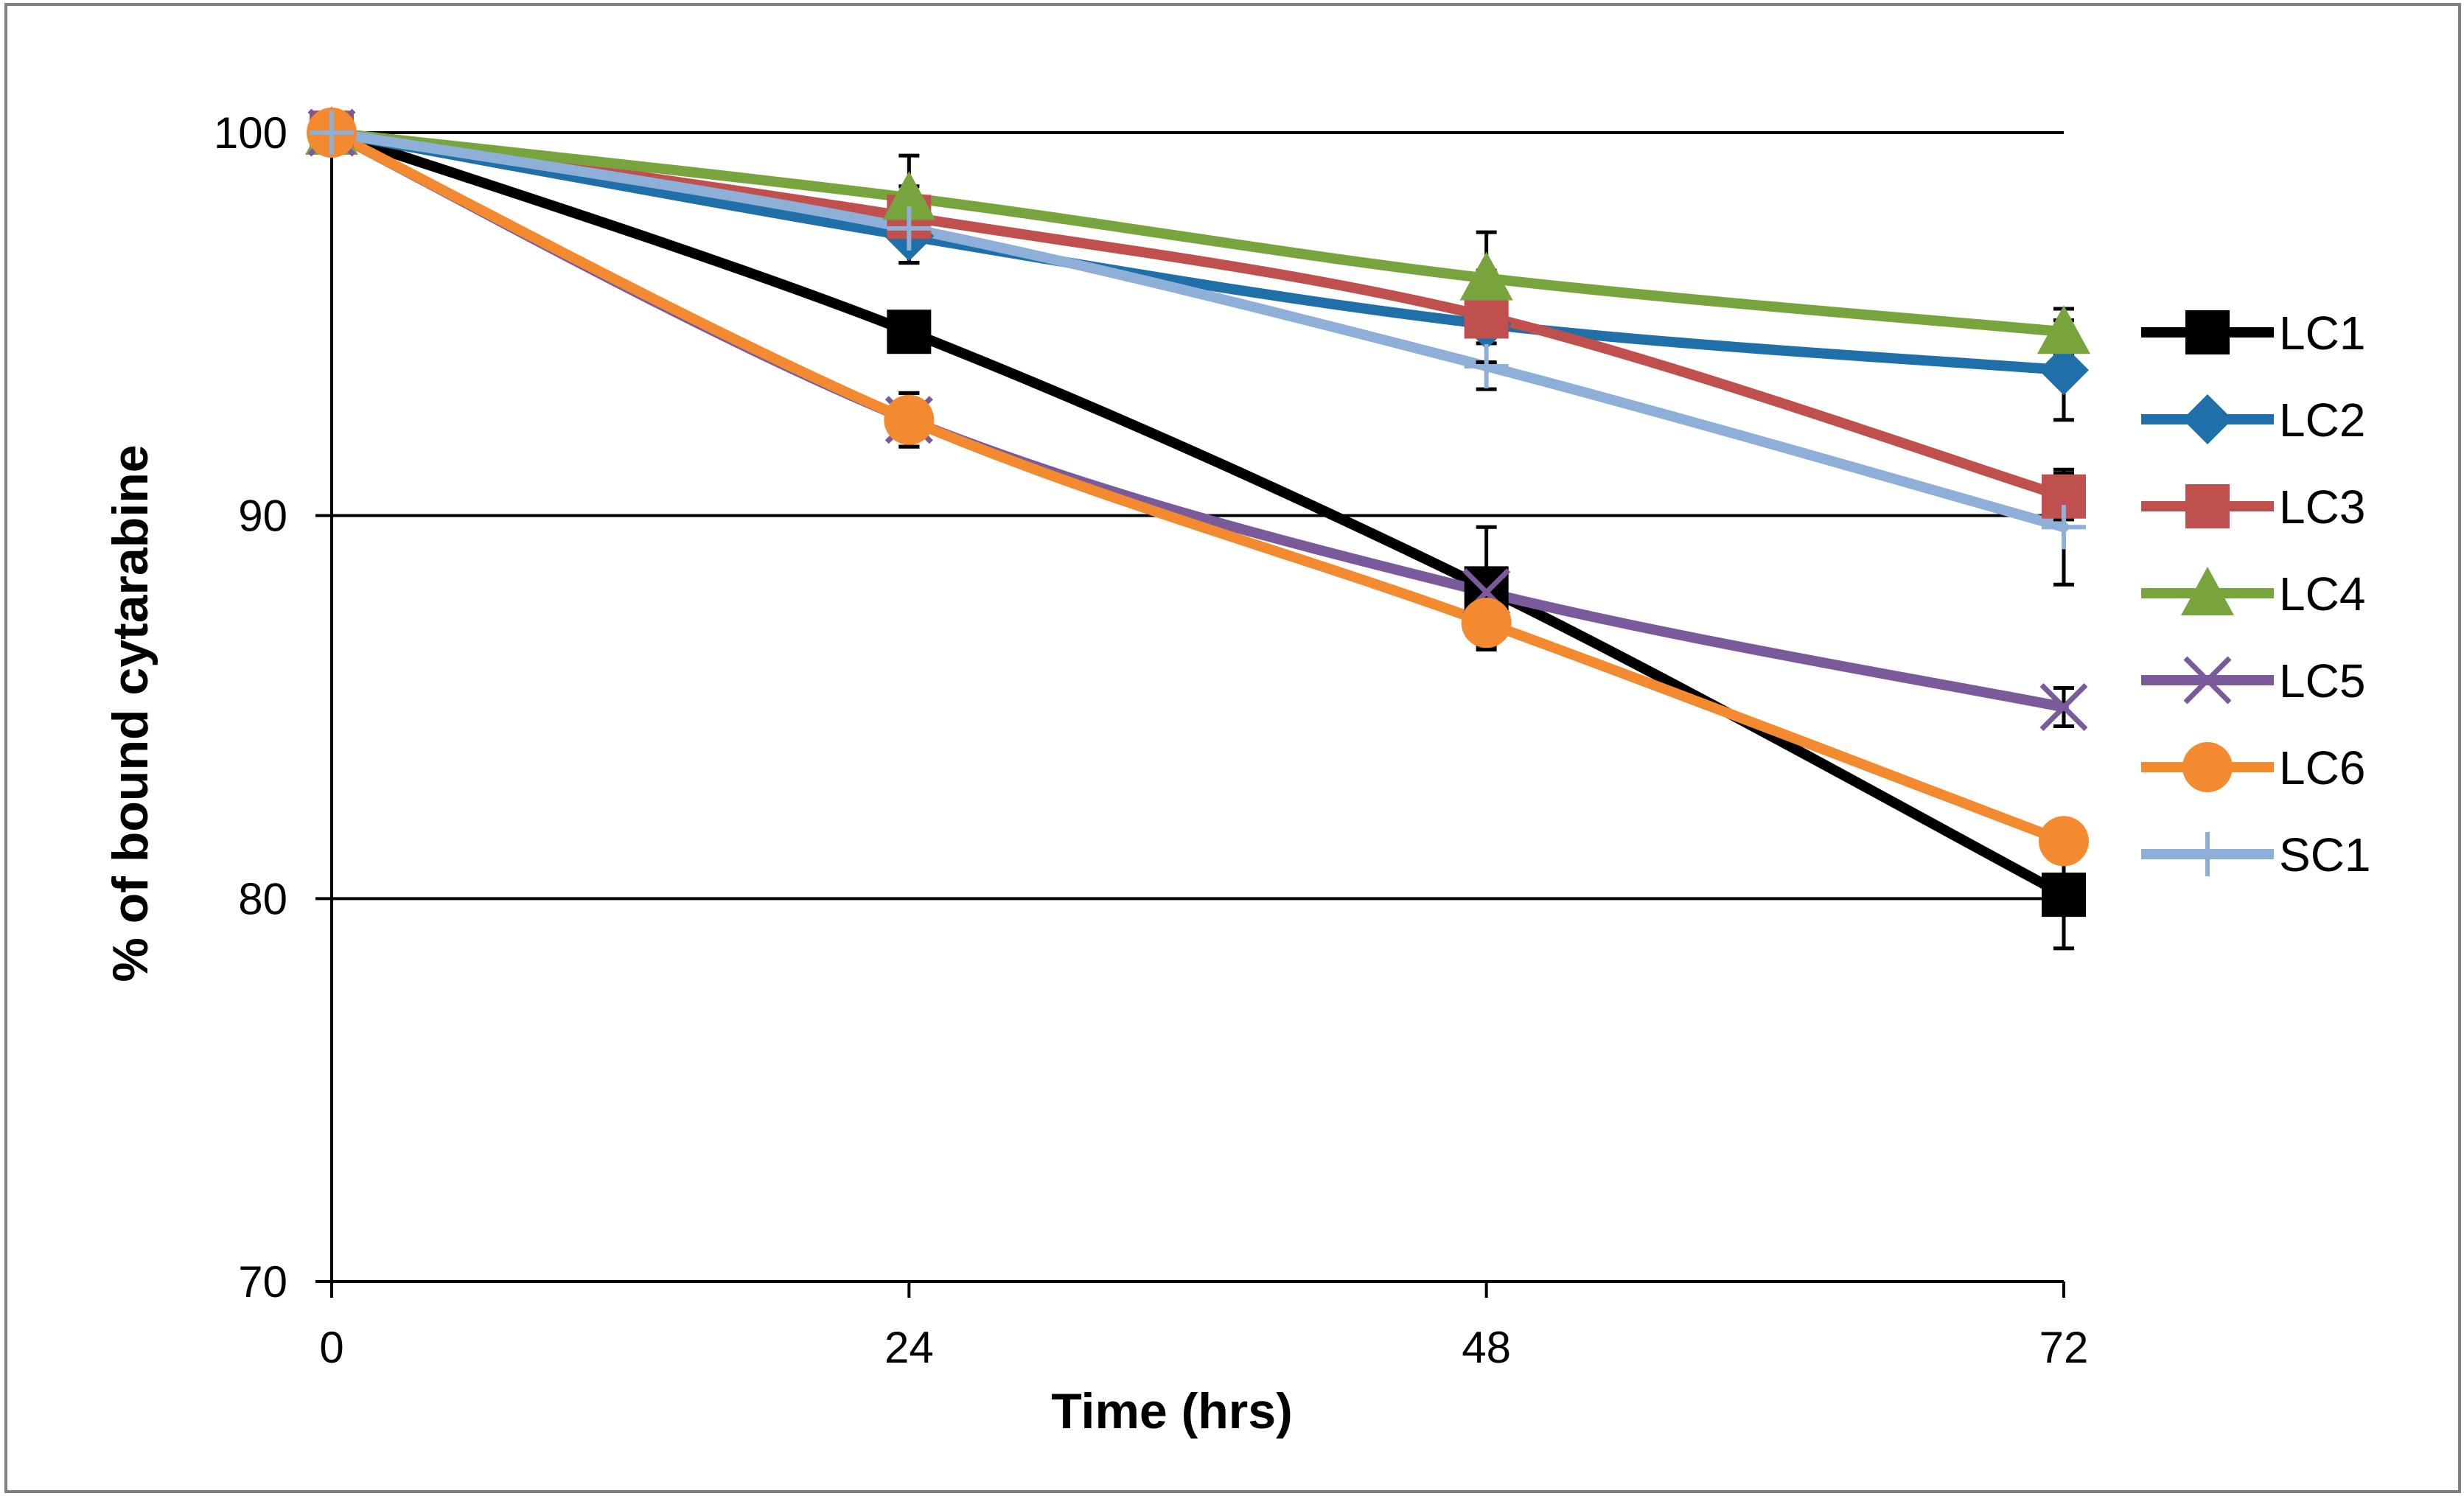 Image resolution: width=2464 pixels, height=1496 pixels. Describe the element at coordinates (262, 1282) in the screenshot. I see `y-tick-label-70: 70` at that location.